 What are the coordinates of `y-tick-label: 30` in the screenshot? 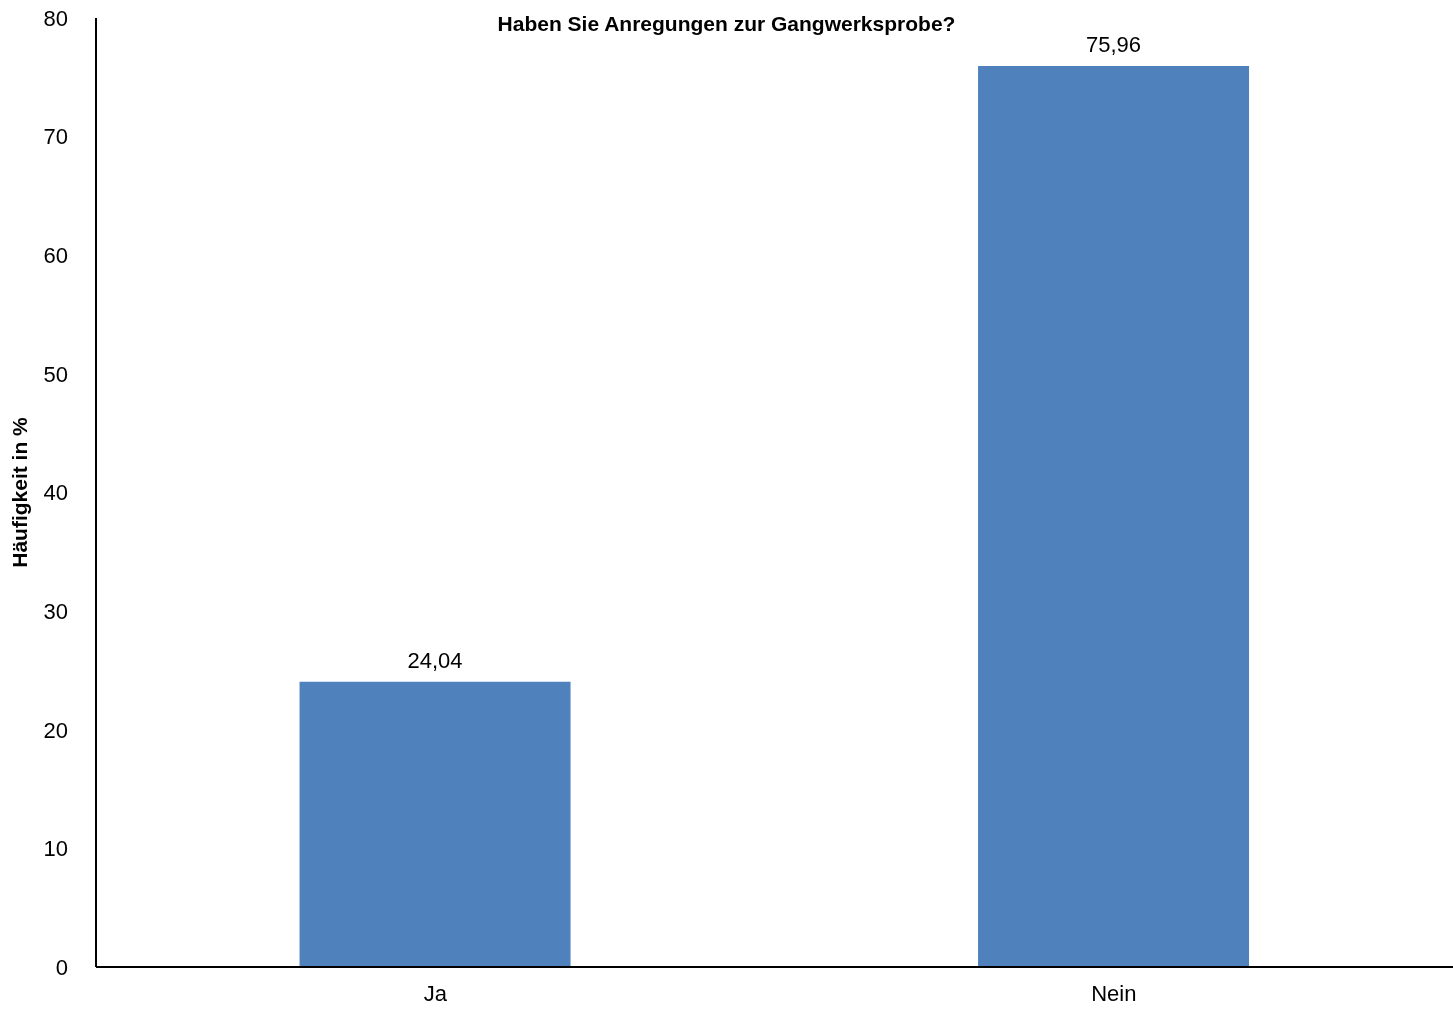 It's located at (55, 611).